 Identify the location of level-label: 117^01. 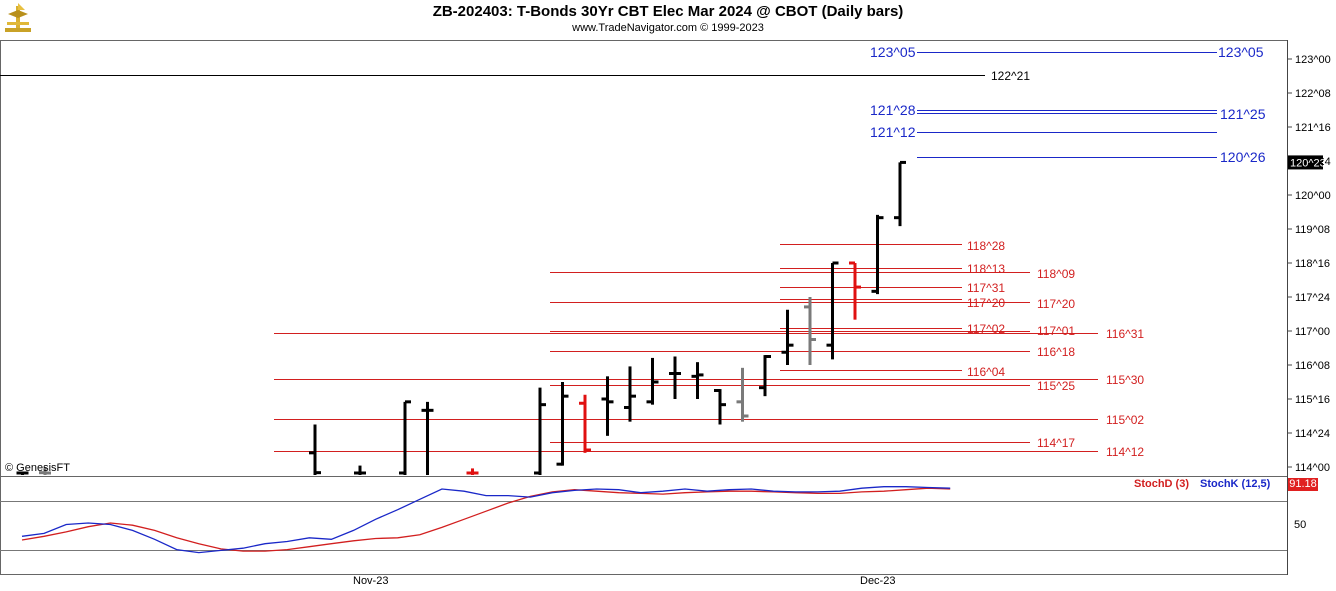
(1056, 331).